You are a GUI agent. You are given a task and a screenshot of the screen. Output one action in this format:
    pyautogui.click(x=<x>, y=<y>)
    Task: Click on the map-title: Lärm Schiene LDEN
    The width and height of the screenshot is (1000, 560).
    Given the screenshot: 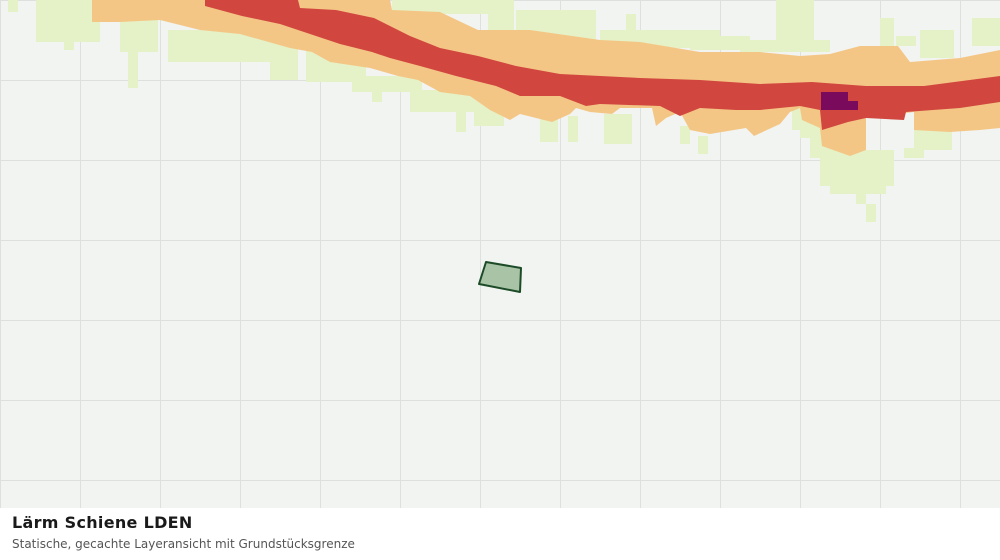 What is the action you would take?
    pyautogui.click(x=102, y=522)
    